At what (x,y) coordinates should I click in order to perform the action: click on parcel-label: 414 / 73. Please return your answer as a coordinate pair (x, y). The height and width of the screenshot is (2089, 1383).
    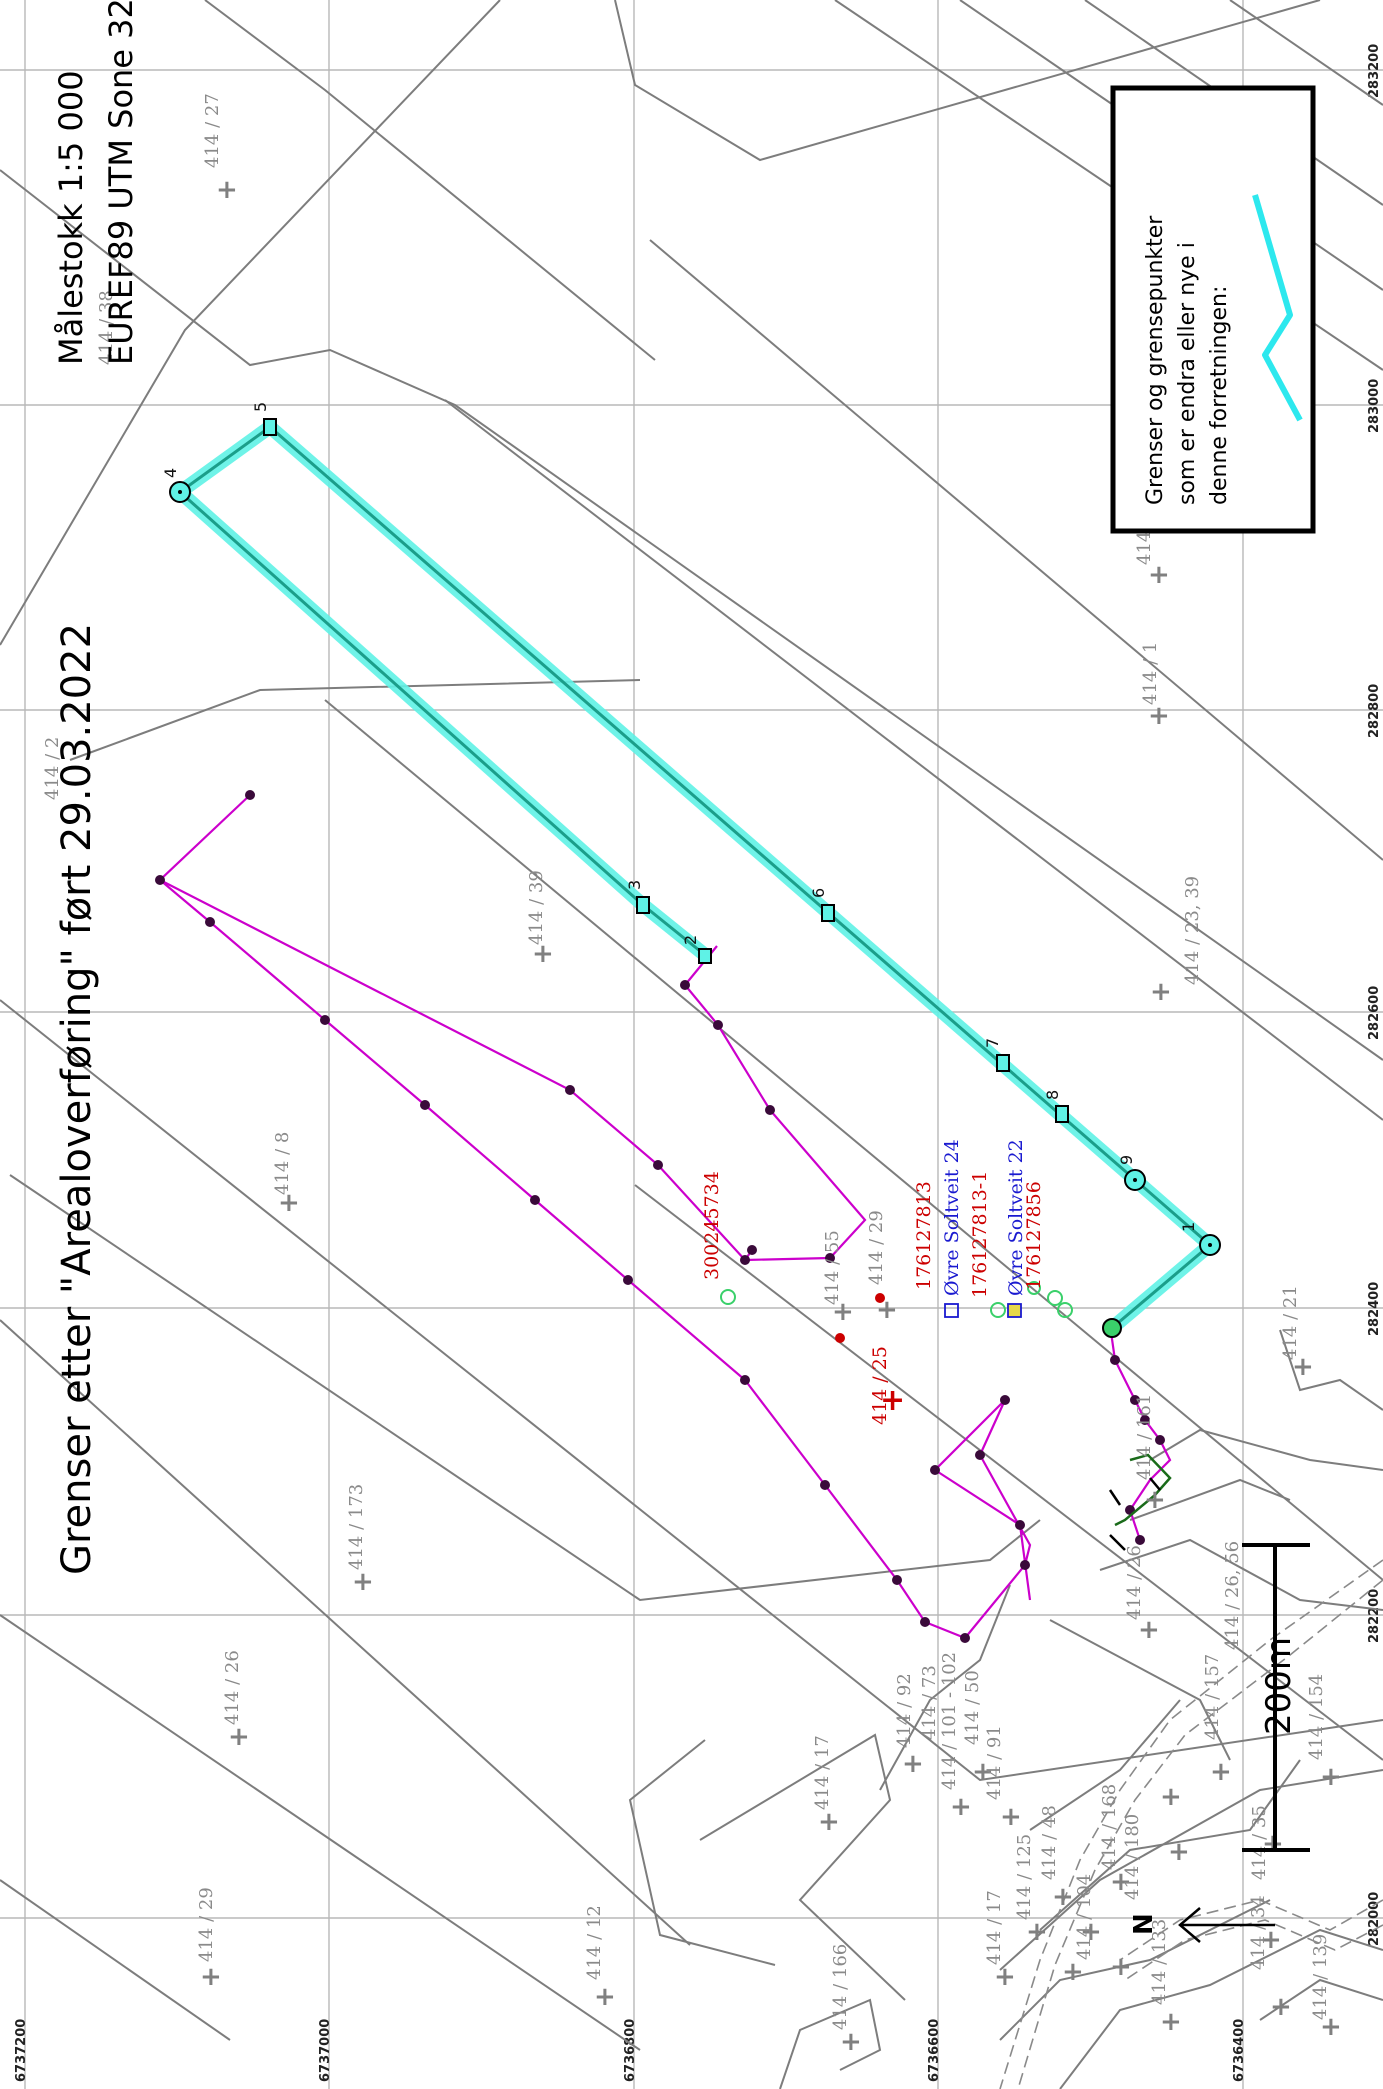
    Looking at the image, I should click on (929, 1702).